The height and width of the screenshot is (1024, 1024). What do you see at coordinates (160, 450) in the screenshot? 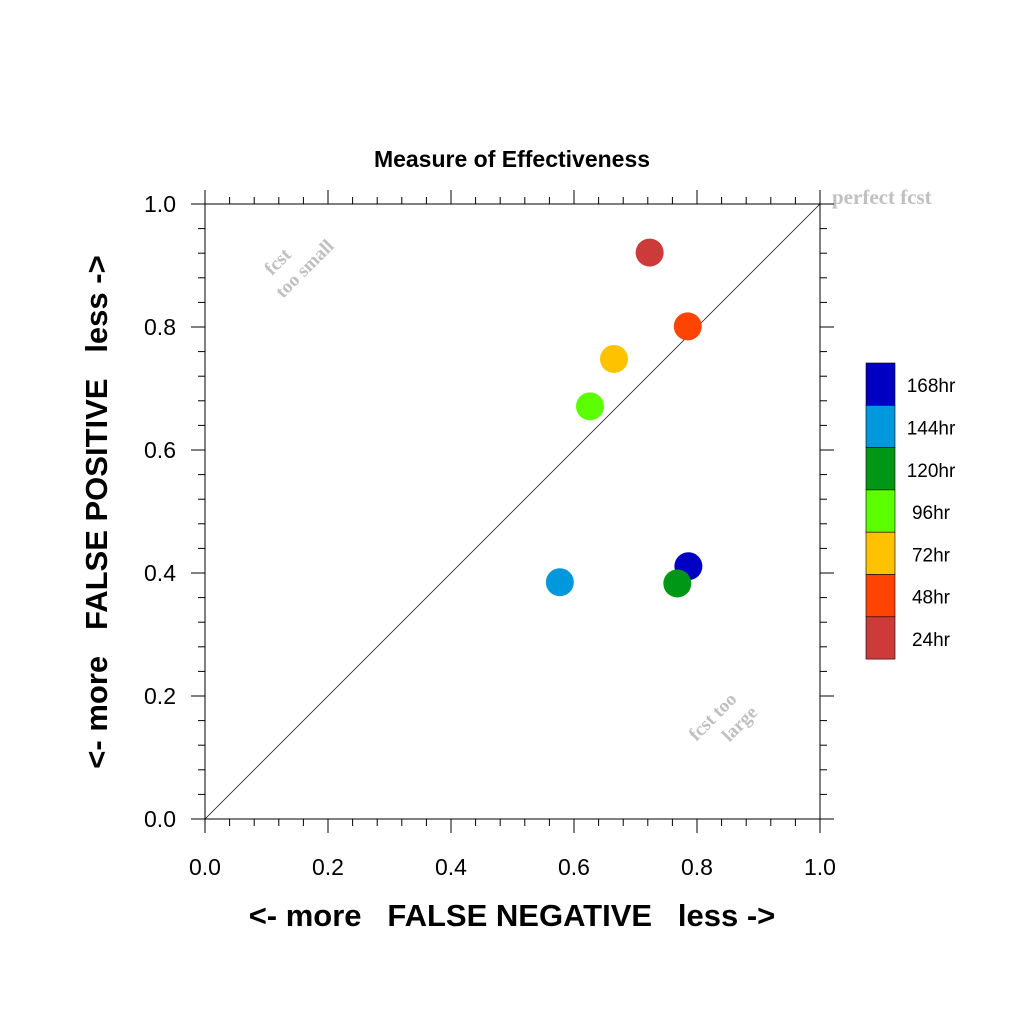
I see `y-tick-label: 0.6` at bounding box center [160, 450].